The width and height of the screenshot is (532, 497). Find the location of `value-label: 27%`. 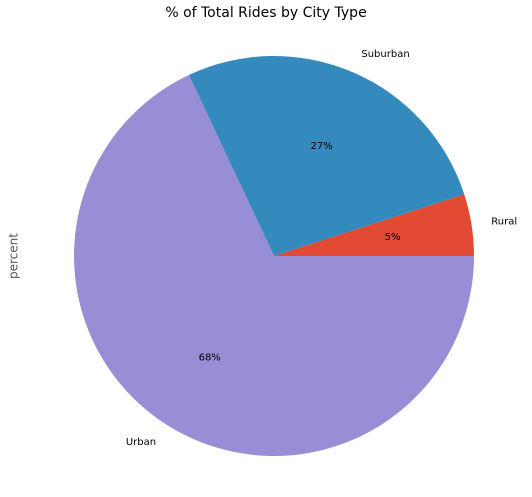

value-label: 27% is located at coordinates (322, 146).